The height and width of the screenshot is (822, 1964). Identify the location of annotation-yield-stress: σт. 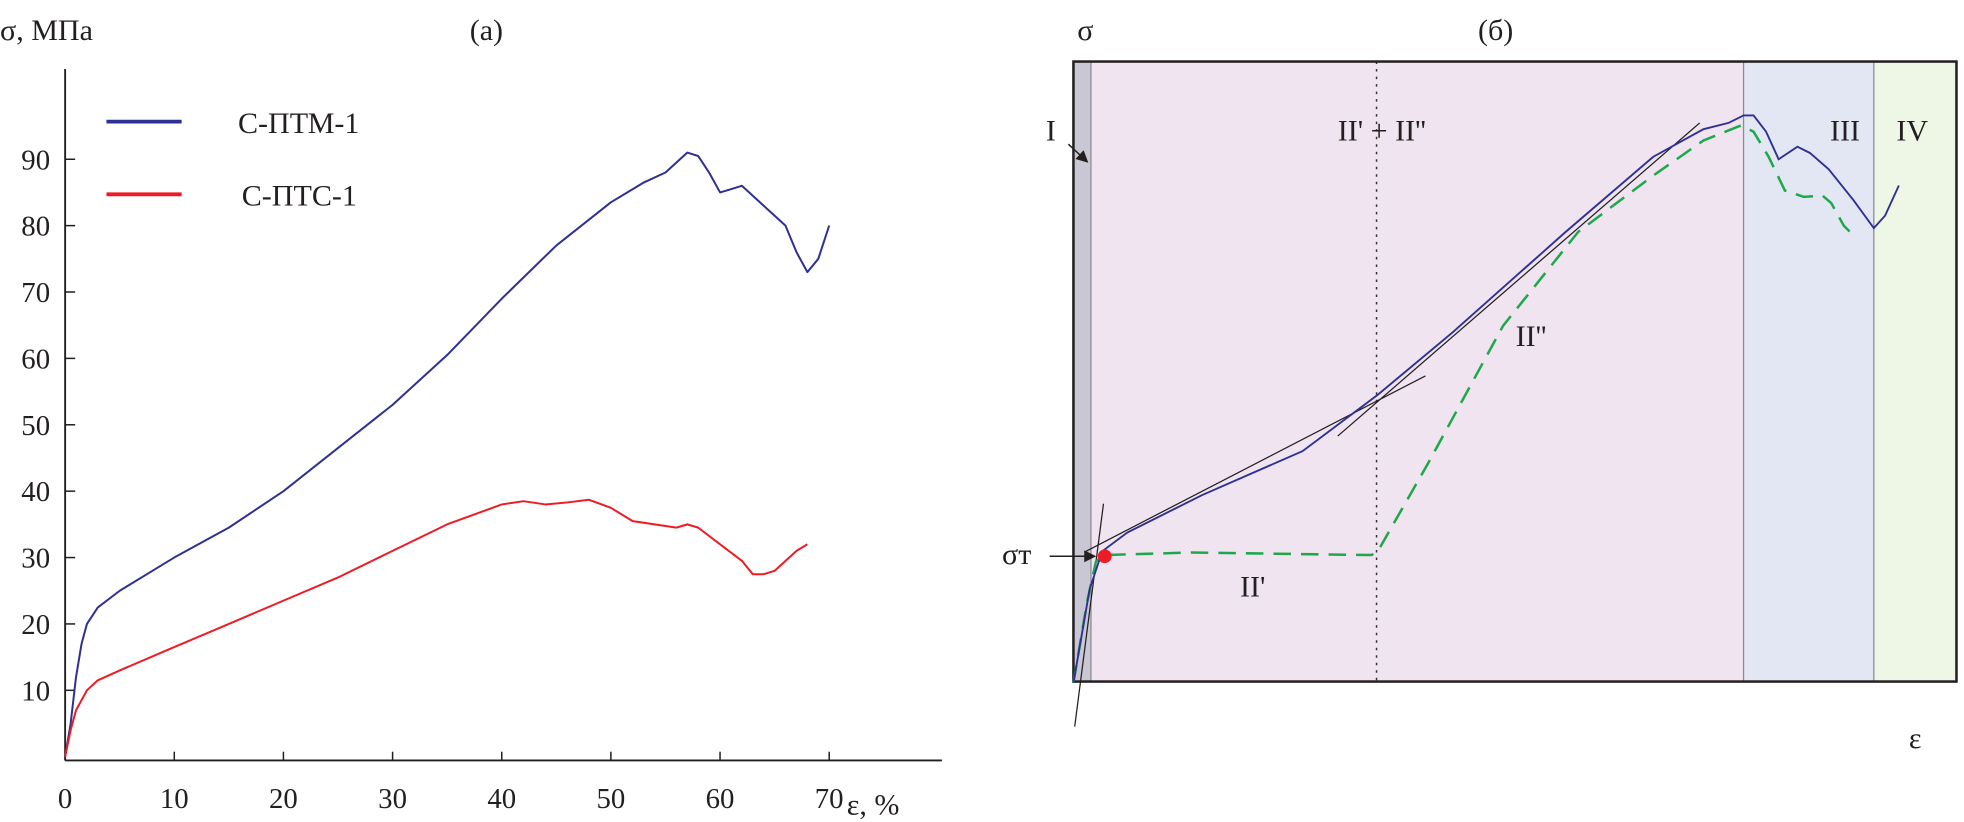
(1016, 554).